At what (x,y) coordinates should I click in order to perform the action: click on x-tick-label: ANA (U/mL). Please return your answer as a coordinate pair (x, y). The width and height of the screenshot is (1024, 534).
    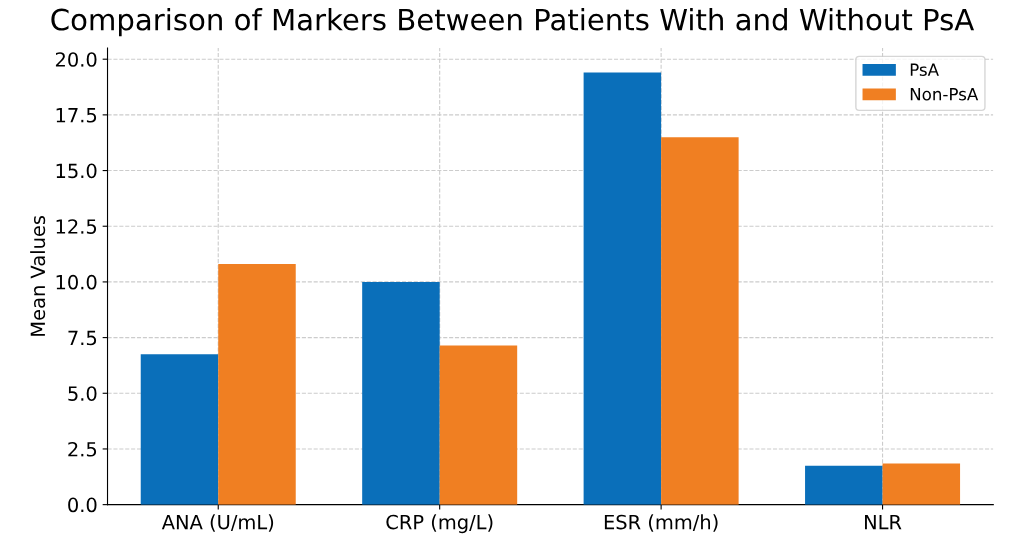
    Looking at the image, I should click on (217, 523).